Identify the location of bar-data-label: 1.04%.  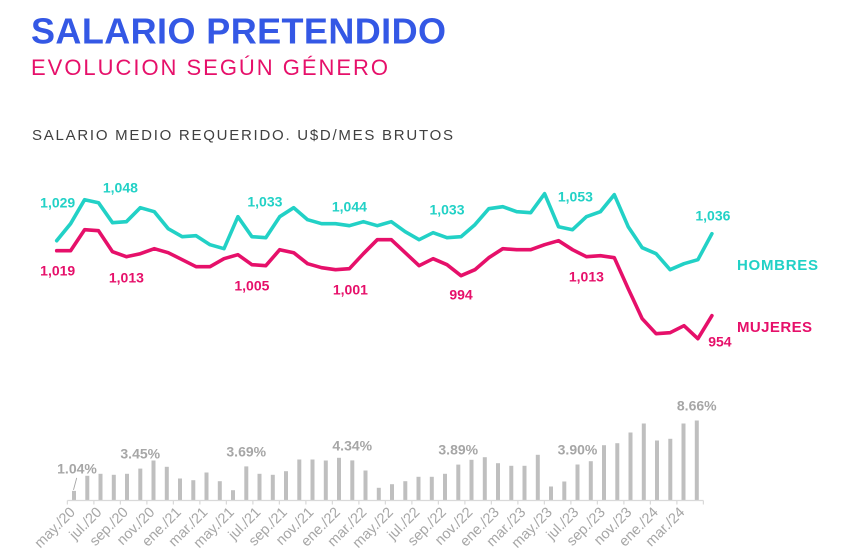
(77, 468).